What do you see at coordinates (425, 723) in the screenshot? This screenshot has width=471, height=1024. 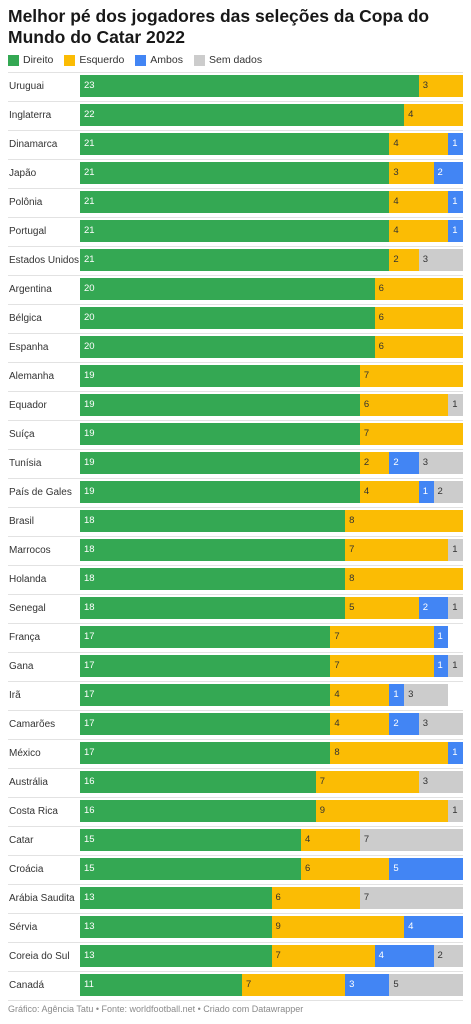 I see `data-label: 3` at bounding box center [425, 723].